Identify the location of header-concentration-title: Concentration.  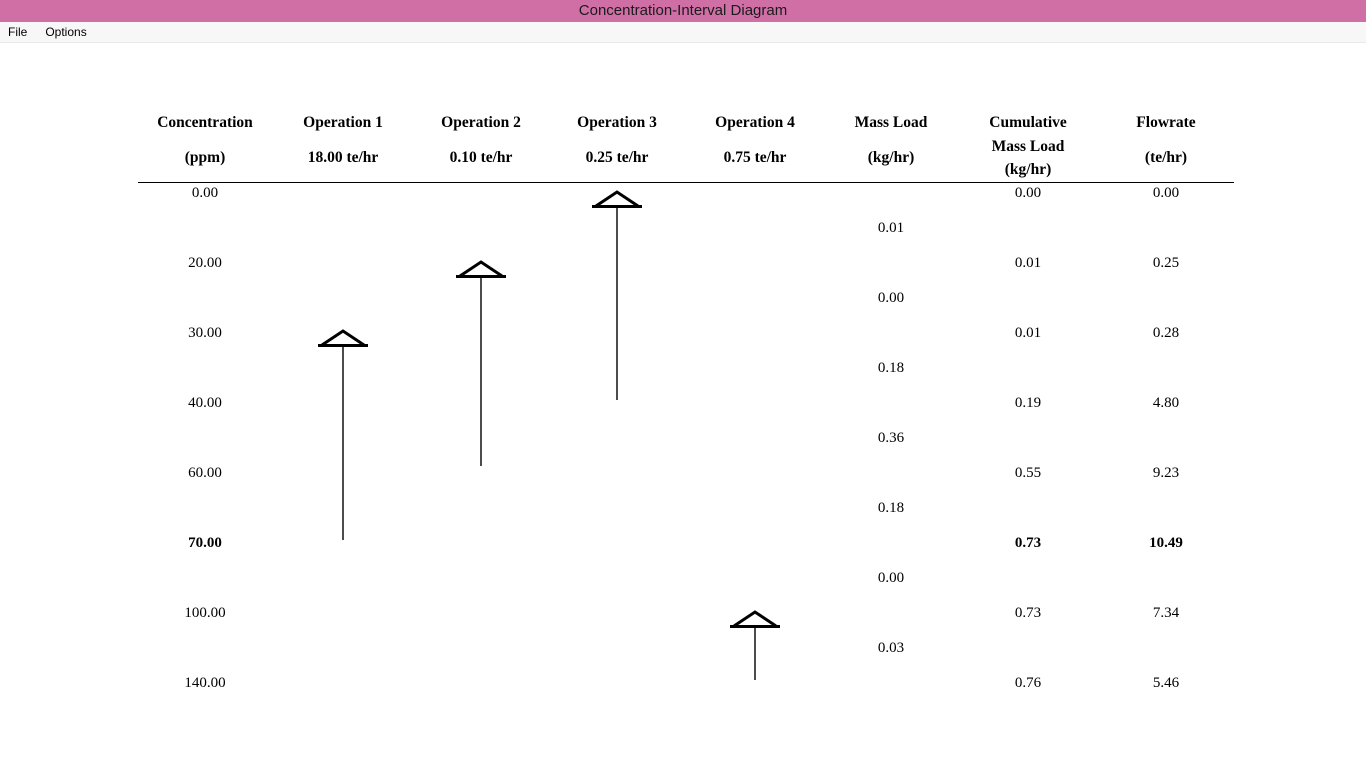
(205, 122).